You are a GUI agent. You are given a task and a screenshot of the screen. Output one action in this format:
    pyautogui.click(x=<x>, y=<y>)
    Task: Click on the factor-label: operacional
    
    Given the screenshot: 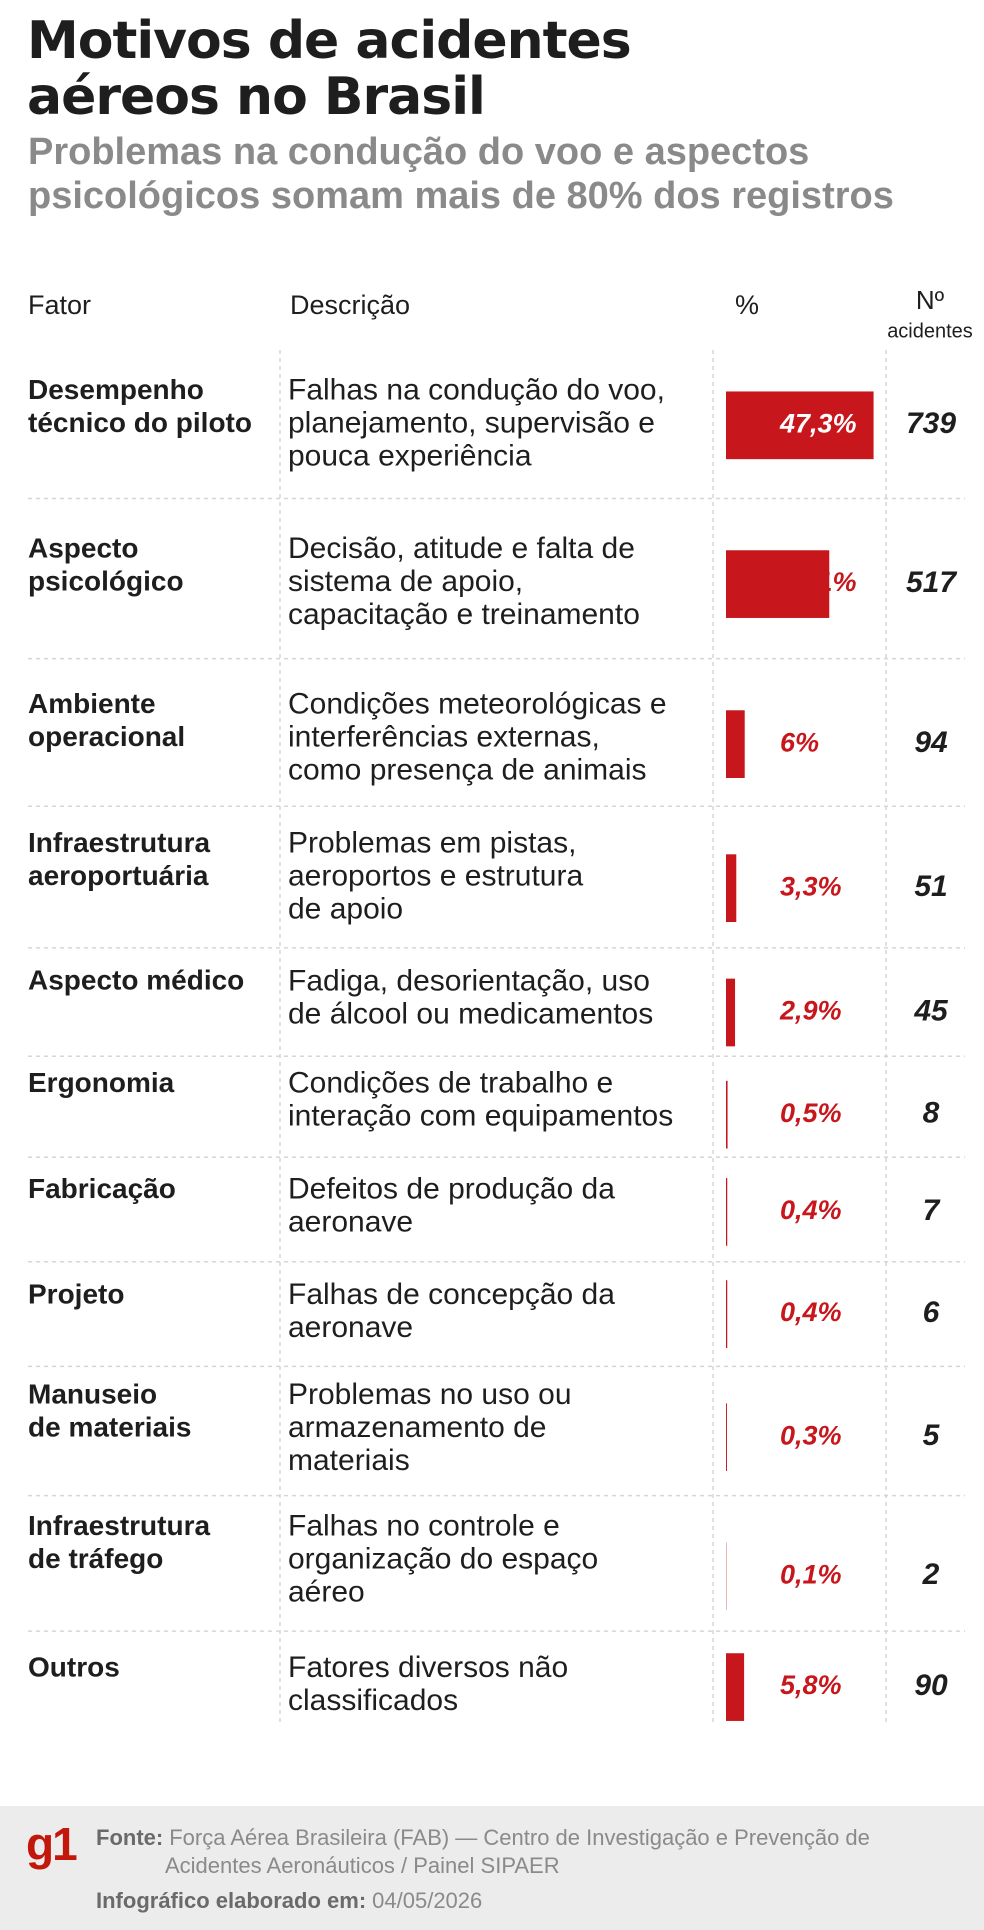 What is the action you would take?
    pyautogui.click(x=106, y=736)
    